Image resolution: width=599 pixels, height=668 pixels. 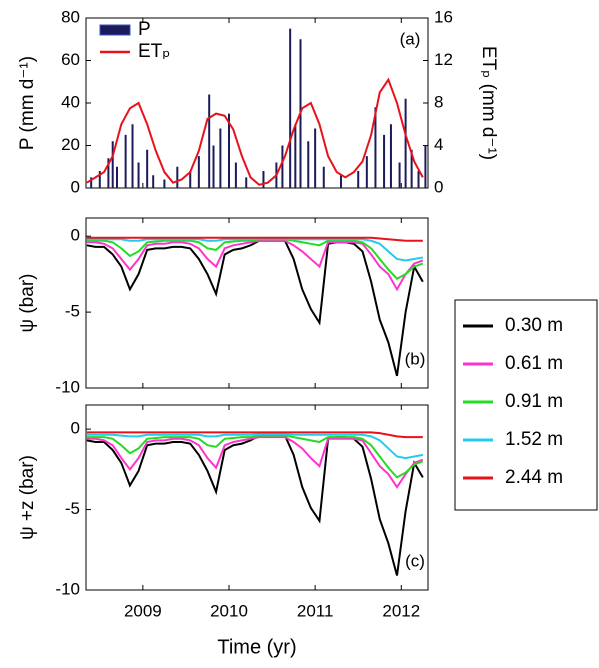 What do you see at coordinates (315, 610) in the screenshot?
I see `x-tick-label: 2011` at bounding box center [315, 610].